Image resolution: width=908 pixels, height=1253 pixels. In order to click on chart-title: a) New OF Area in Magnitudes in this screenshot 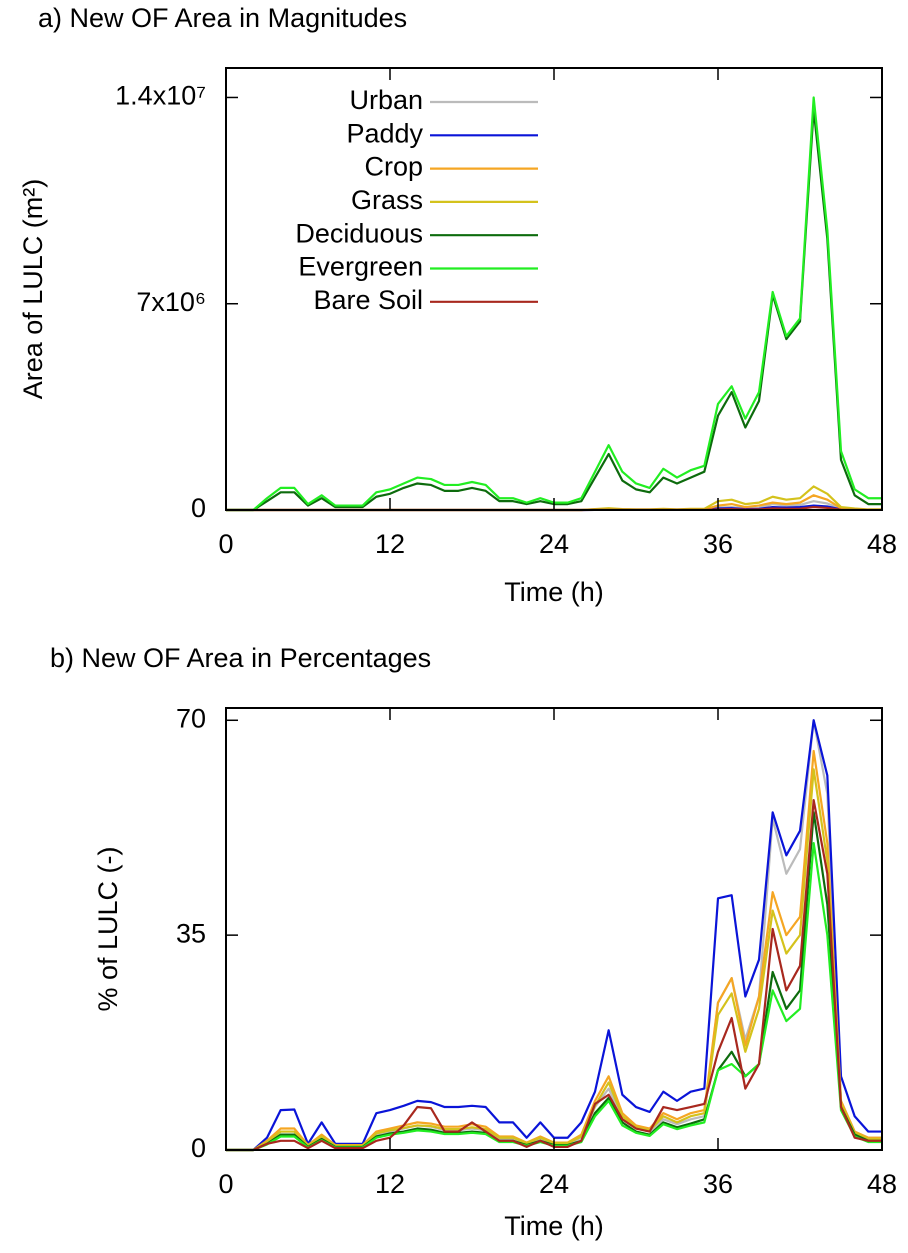, I will do `click(222, 18)`.